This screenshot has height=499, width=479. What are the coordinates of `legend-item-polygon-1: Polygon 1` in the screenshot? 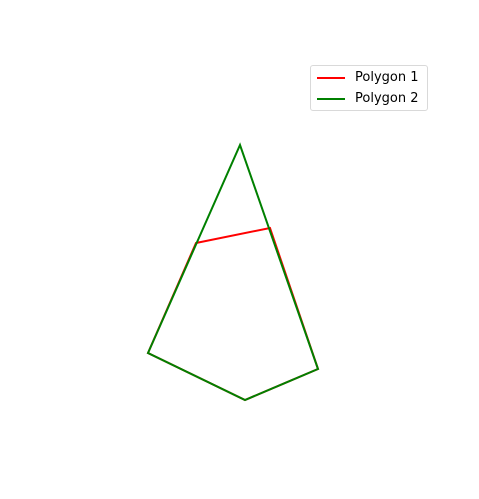 It's located at (367, 78).